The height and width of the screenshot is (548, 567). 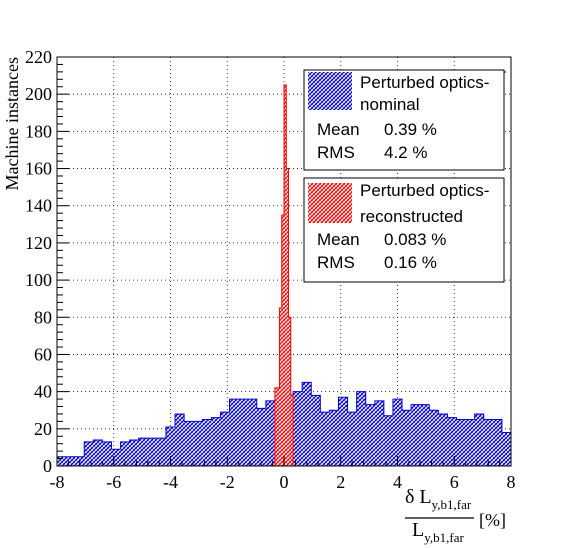 I want to click on y-tick-label: 60, so click(x=43, y=354).